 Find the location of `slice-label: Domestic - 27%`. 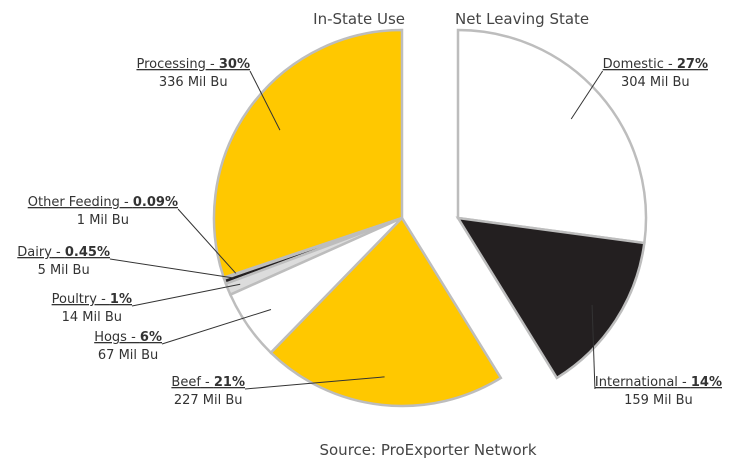

slice-label: Domestic - 27% is located at coordinates (655, 64).